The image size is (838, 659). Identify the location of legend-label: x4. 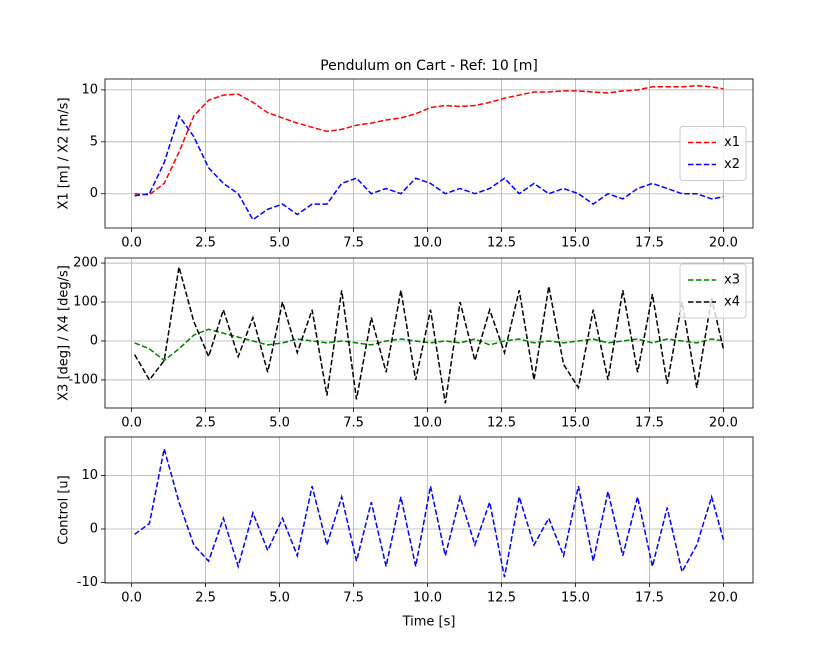
(732, 302).